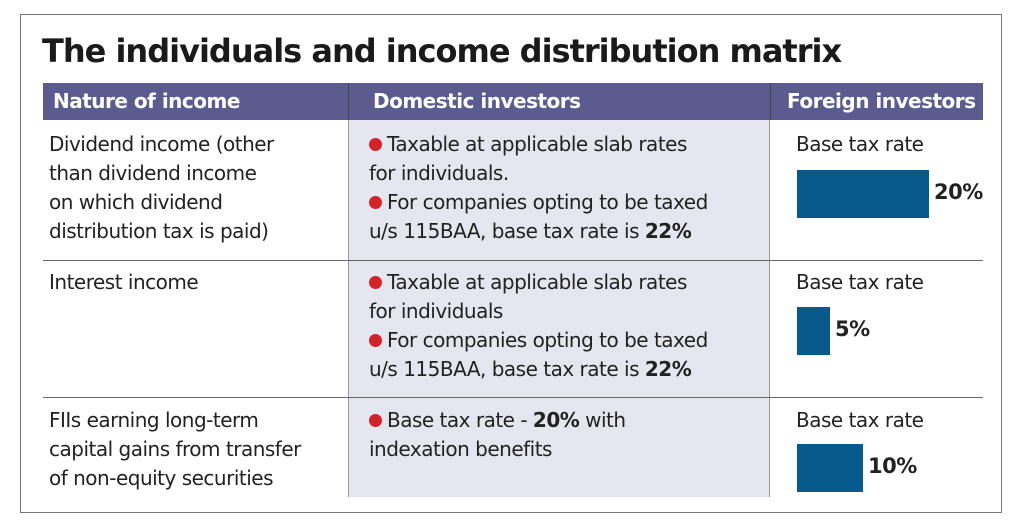 The height and width of the screenshot is (531, 1026). I want to click on tax-rate-value: 10%, so click(892, 466).